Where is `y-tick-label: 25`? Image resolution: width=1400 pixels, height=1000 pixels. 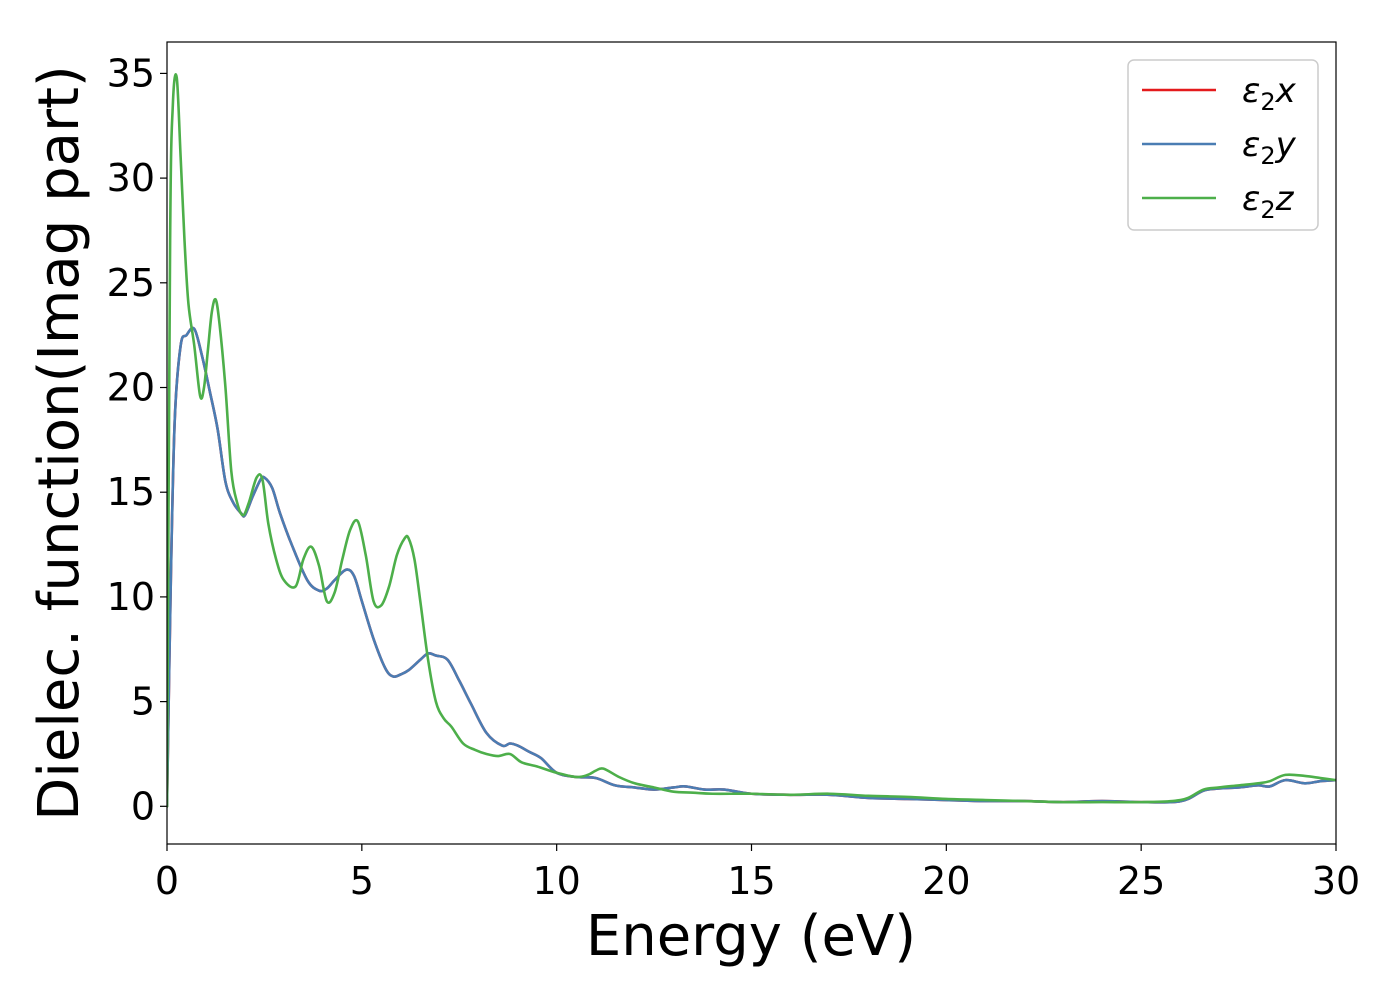 y-tick-label: 25 is located at coordinates (131, 283).